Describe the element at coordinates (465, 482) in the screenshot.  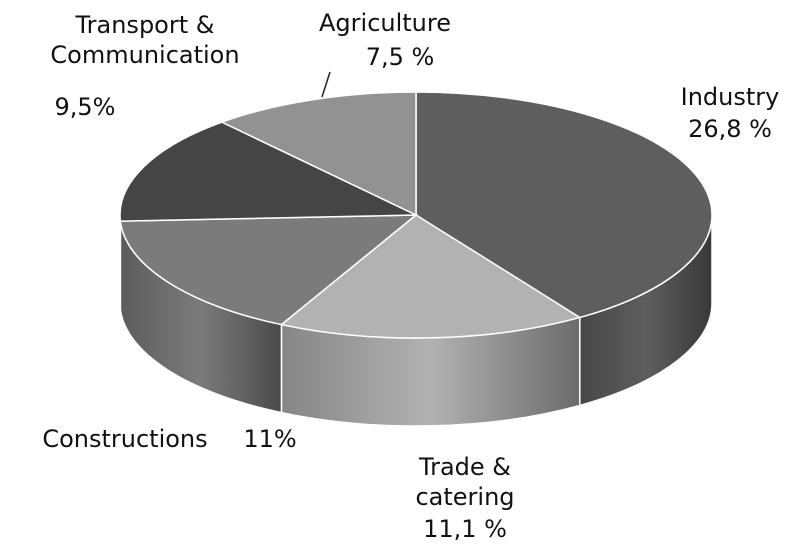
I see `category-label: Trade & catering` at that location.